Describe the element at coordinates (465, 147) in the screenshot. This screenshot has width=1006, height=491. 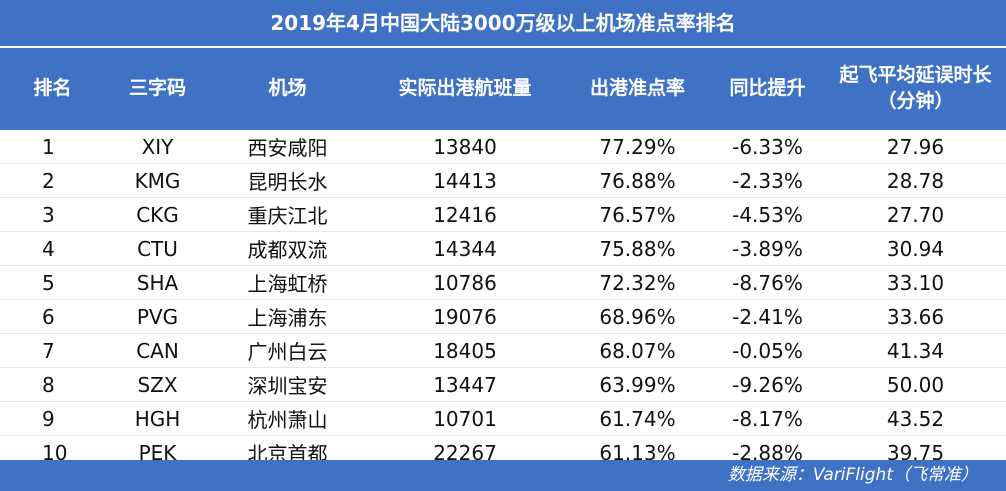
I see `flights-cell: 13840` at that location.